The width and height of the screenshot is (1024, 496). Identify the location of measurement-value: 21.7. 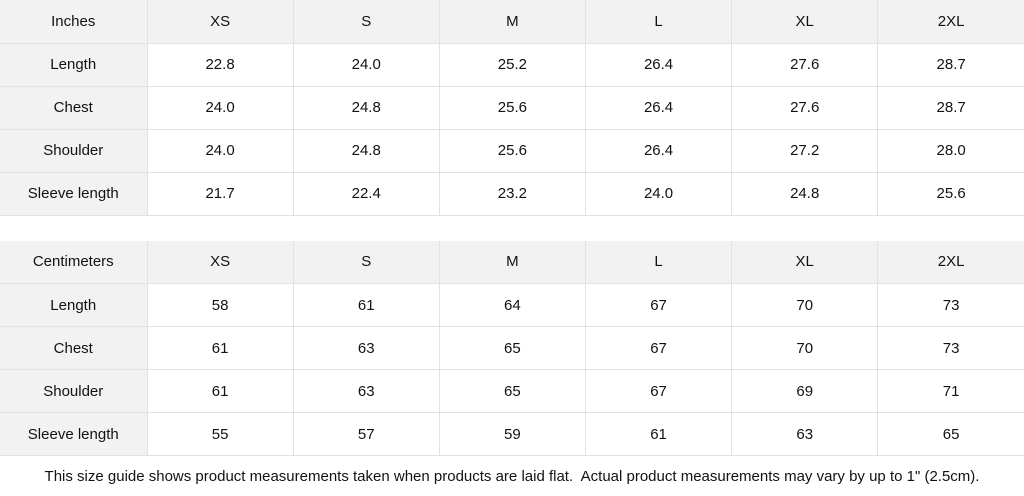
(220, 194).